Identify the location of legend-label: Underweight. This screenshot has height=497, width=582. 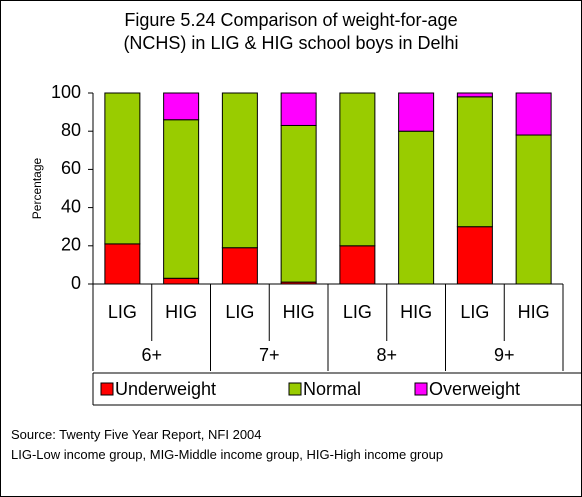
(165, 389).